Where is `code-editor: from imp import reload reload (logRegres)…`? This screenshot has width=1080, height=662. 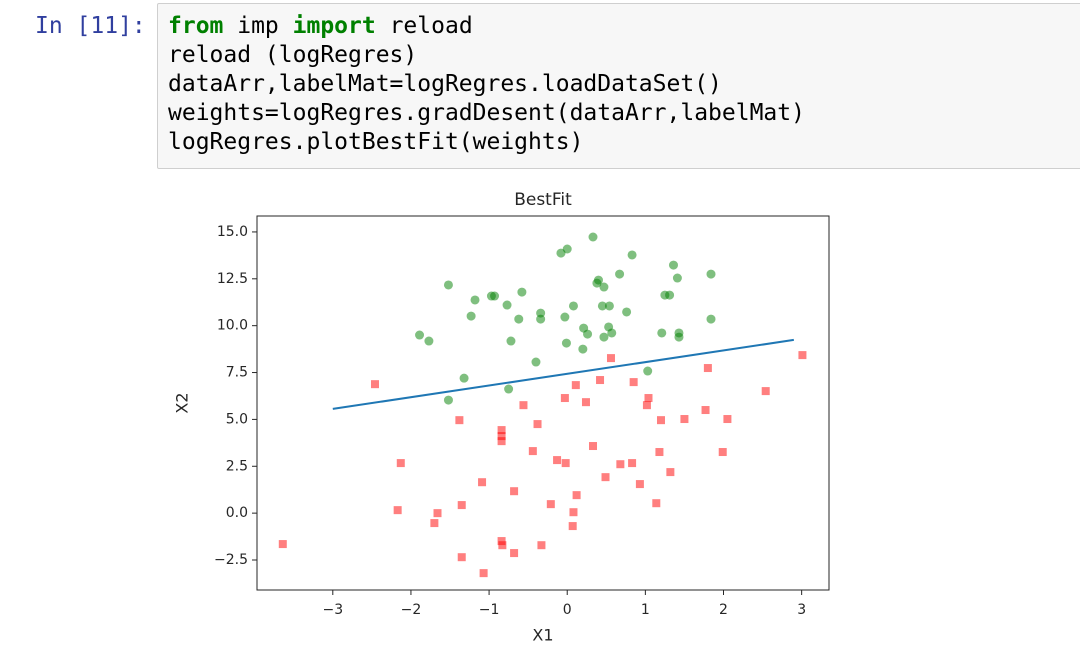 code-editor: from imp import reload reload (logRegres)… is located at coordinates (486, 84).